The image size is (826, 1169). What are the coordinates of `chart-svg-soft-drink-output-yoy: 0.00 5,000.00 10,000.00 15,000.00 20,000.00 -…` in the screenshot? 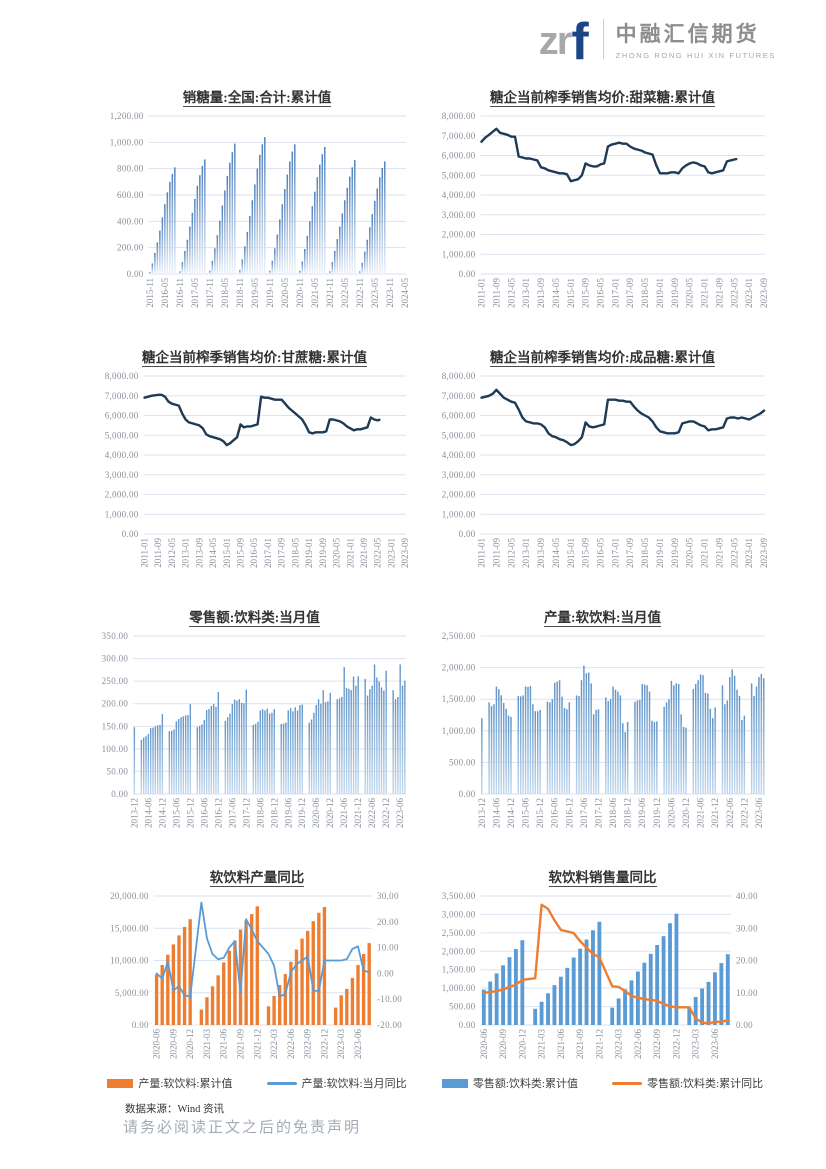 It's located at (256, 975).